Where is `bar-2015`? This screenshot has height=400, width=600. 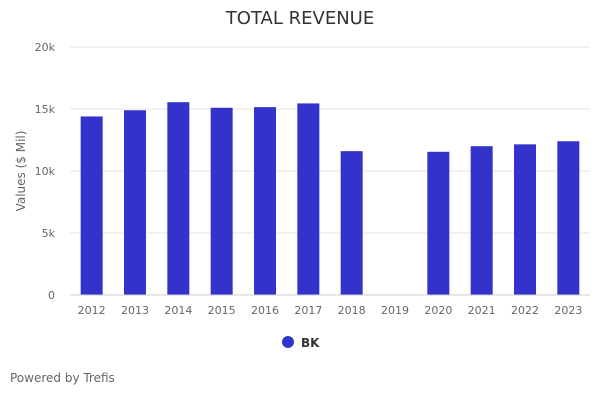
bar-2015 is located at coordinates (221, 201).